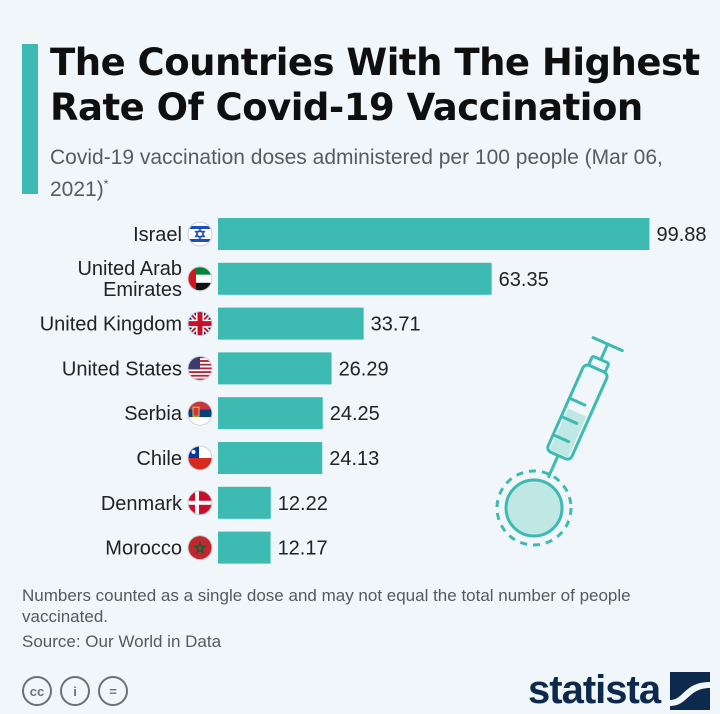 This screenshot has width=720, height=714. What do you see at coordinates (434, 234) in the screenshot?
I see `bar-israel` at bounding box center [434, 234].